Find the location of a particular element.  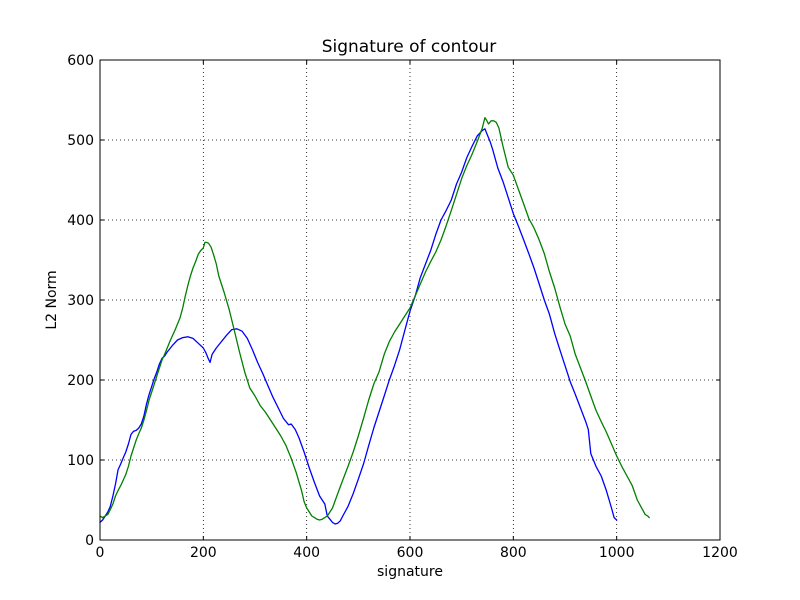

x-tick-label: 800 is located at coordinates (513, 553).